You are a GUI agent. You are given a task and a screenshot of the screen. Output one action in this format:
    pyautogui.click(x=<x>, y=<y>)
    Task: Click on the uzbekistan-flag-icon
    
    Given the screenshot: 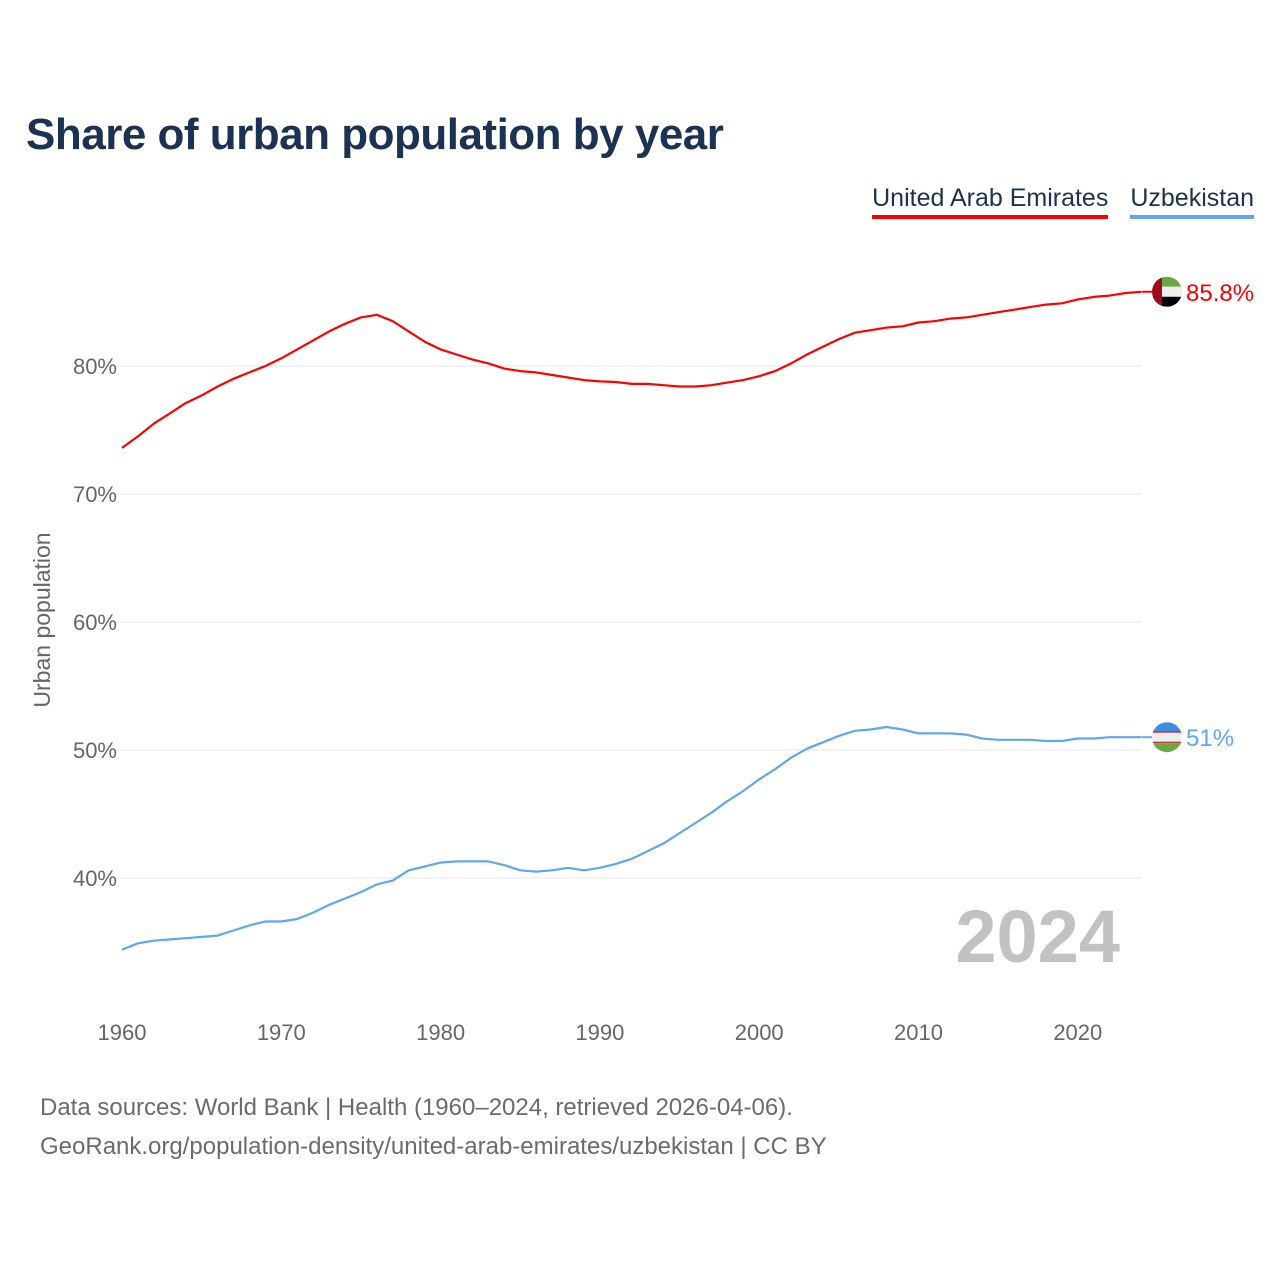 What is the action you would take?
    pyautogui.click(x=1162, y=737)
    